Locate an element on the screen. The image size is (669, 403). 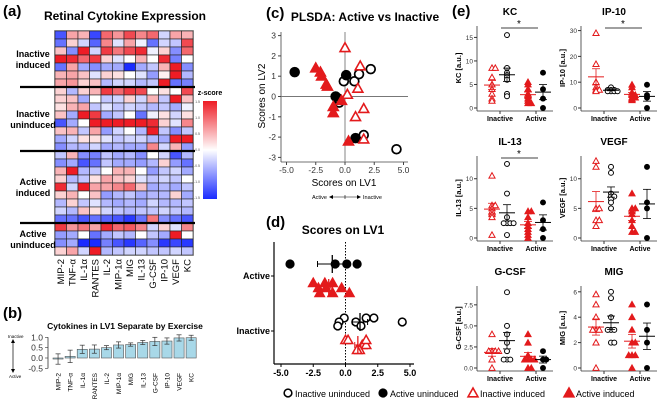
legend-label: Inactive induced is located at coordinates (512, 394).